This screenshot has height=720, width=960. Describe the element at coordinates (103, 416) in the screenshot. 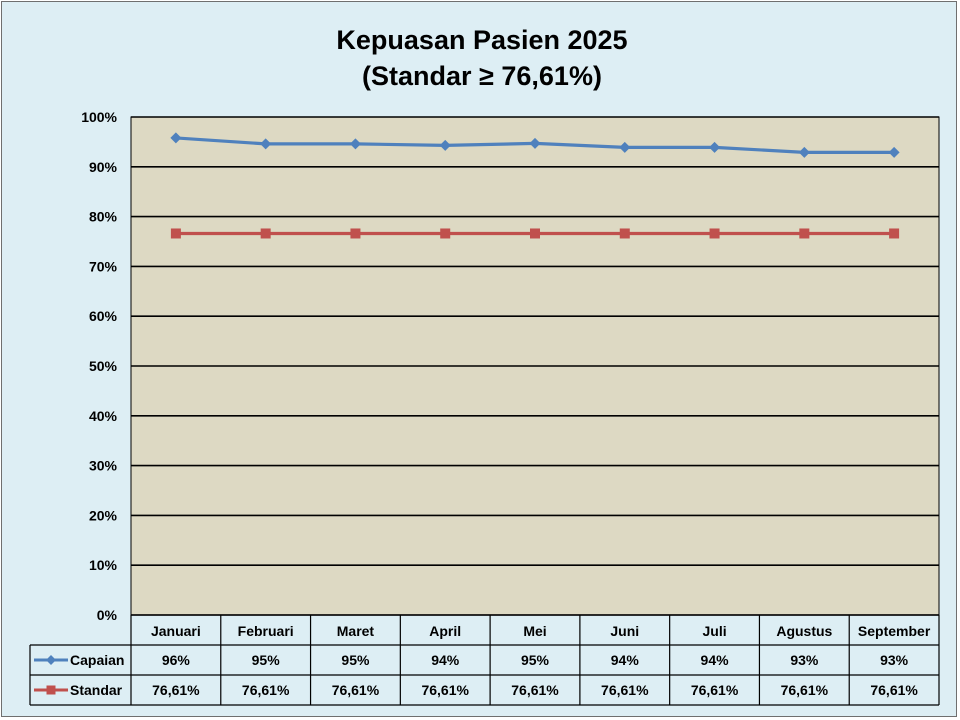

I see `y-tick-label: 40%` at that location.